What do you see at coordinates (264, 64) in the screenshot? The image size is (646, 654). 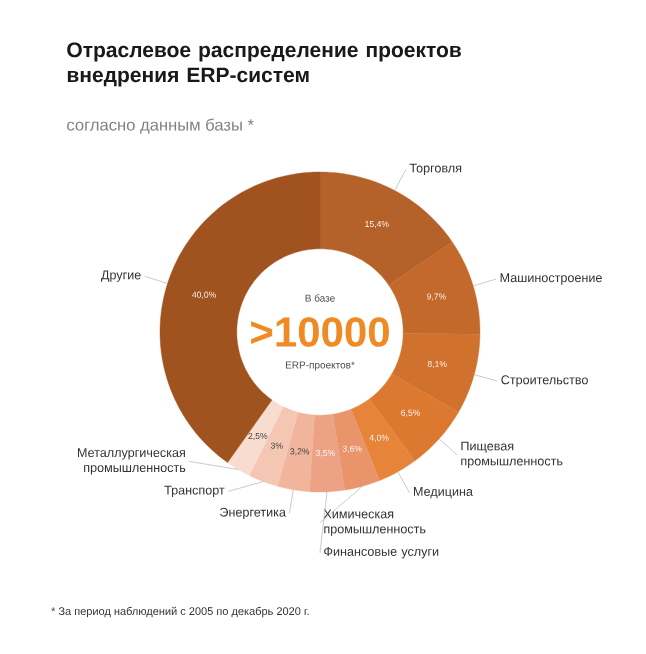 I see `chart-title: Отраслевое распределение проектов внедрения ERP-систем` at bounding box center [264, 64].